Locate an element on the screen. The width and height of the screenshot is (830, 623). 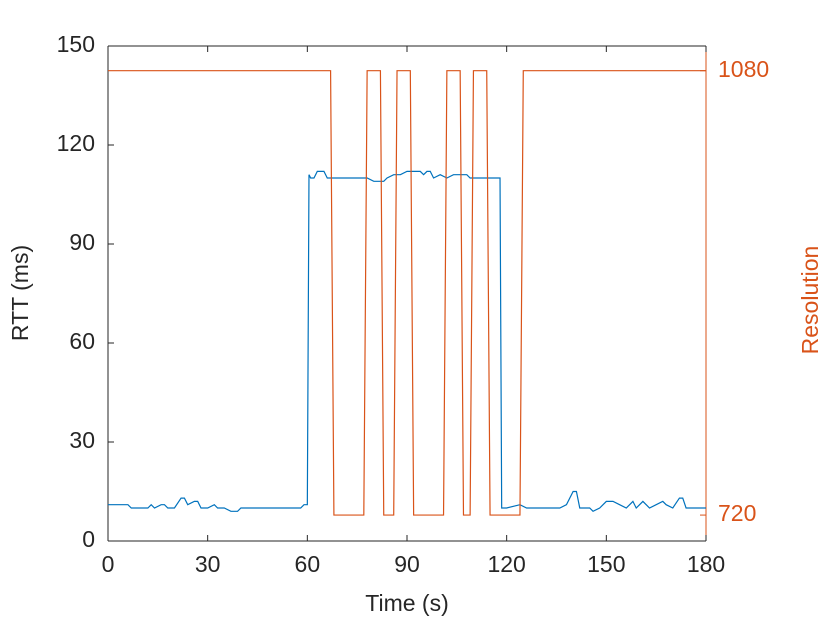
x-axis-title: Time (s) is located at coordinates (406, 603).